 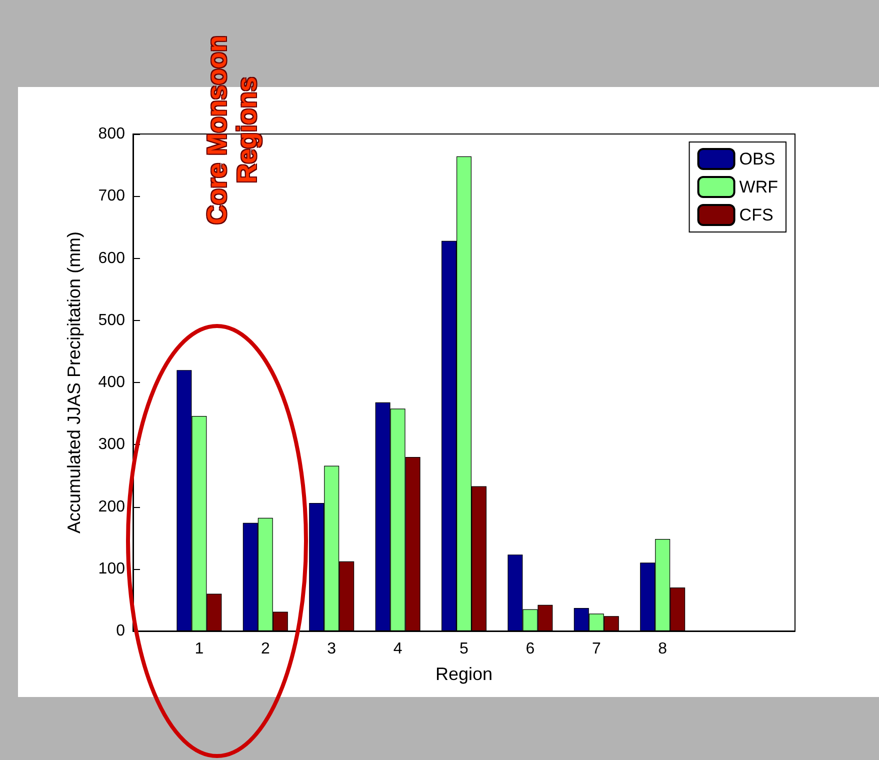 I want to click on y-tick-label: 700, so click(x=112, y=196).